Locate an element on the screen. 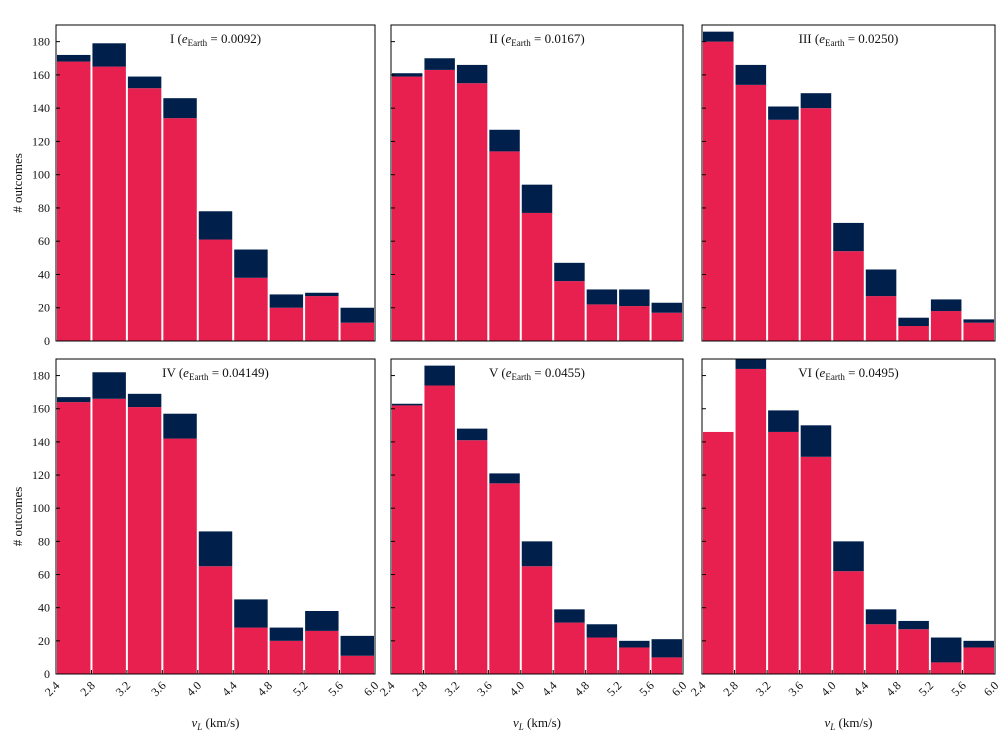 This screenshot has height=738, width=1004. y-tick-label: 20 is located at coordinates (44, 308).